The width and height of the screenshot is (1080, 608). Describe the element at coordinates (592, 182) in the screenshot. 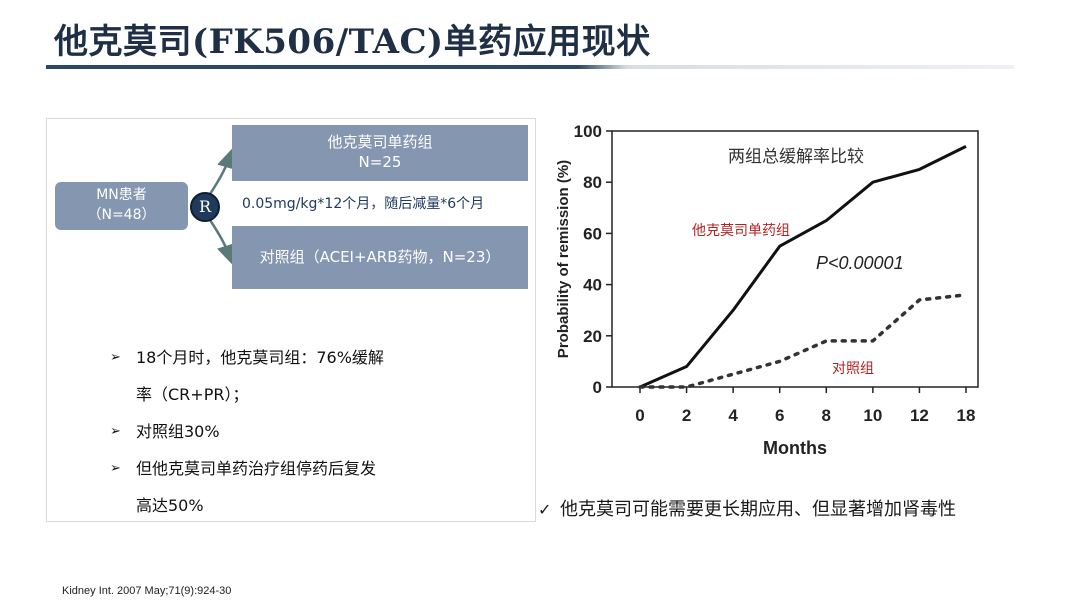

I see `y-tick-label: 80` at that location.